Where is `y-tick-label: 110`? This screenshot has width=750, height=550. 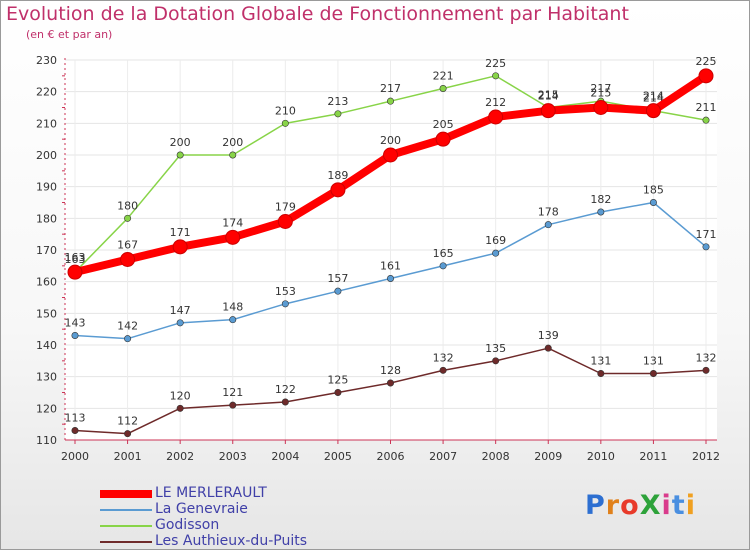 y-tick-label: 110 is located at coordinates (46, 440).